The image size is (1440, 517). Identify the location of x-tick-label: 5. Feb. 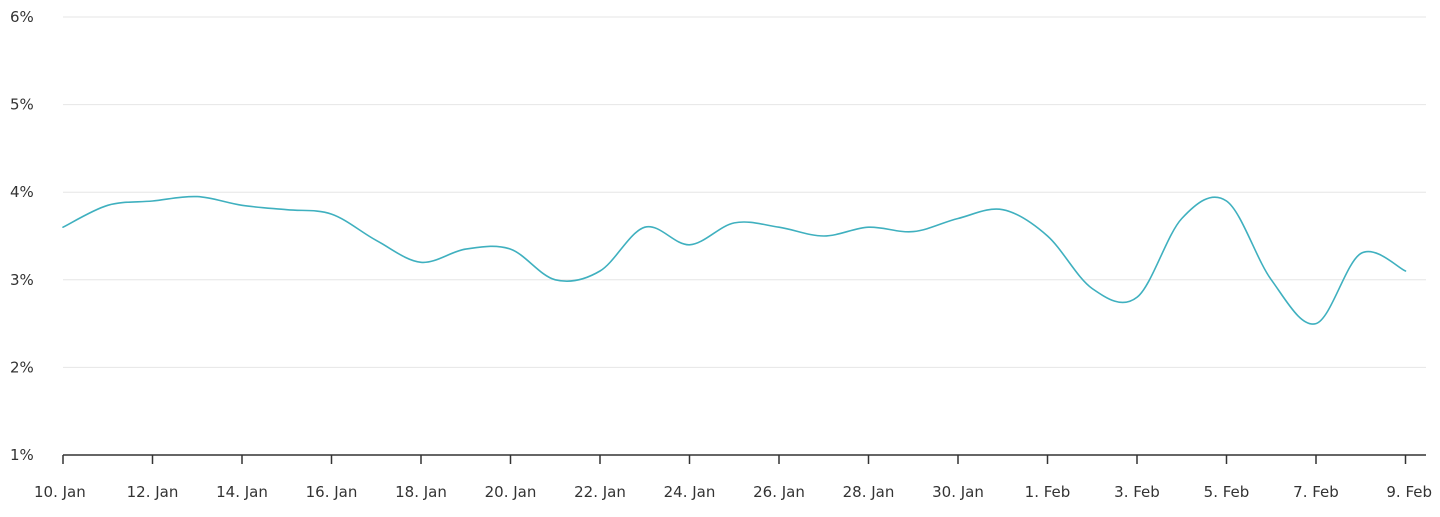
(1227, 492).